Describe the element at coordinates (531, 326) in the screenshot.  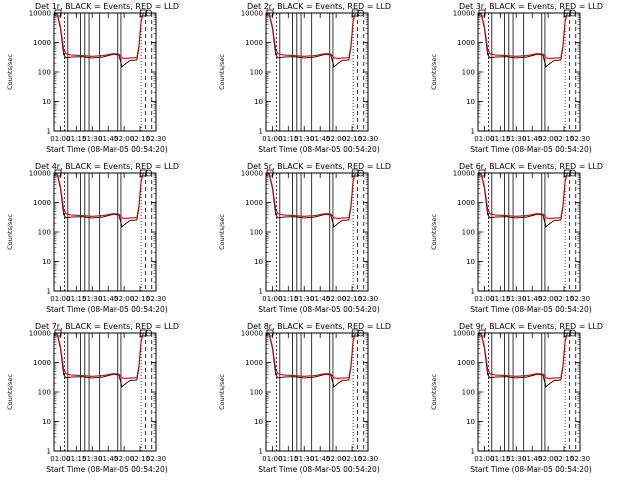
I see `chart-title: Det 9r, BLACK = Events, RED = LLD` at that location.